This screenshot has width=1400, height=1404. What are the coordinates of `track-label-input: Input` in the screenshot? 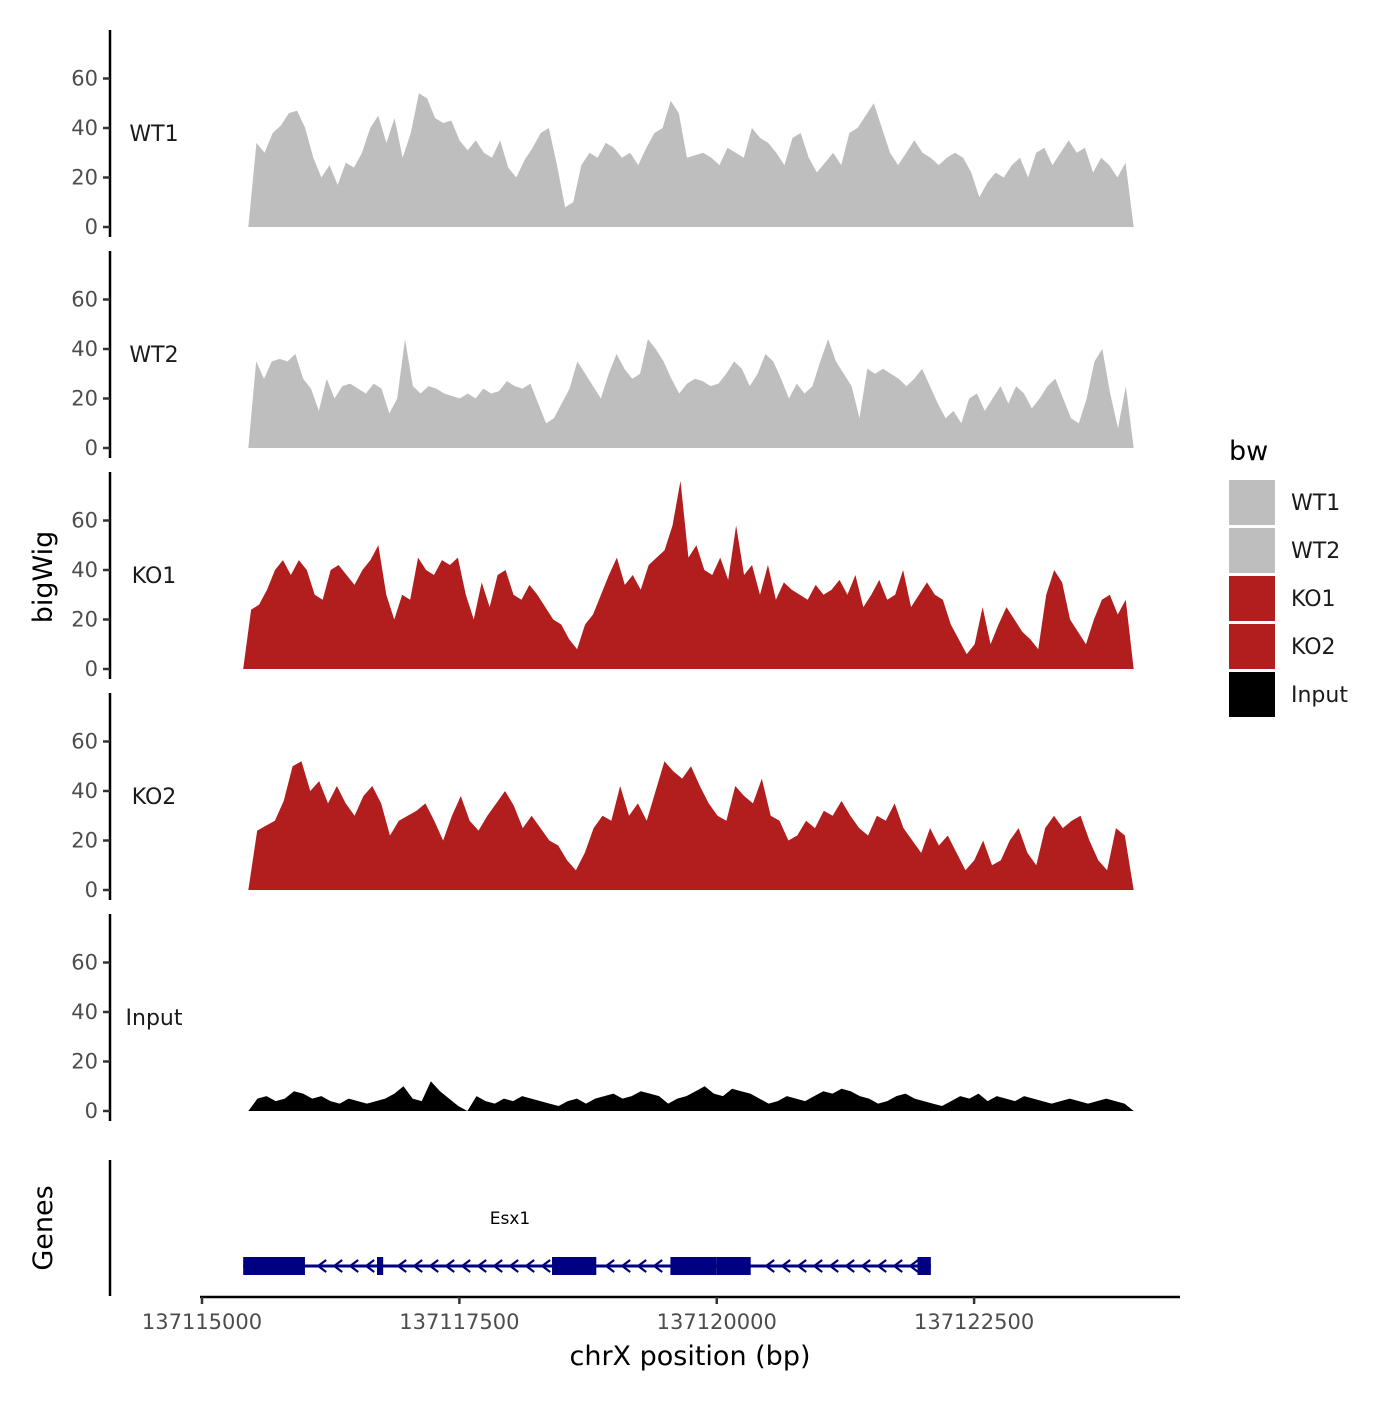 It's located at (154, 1018).